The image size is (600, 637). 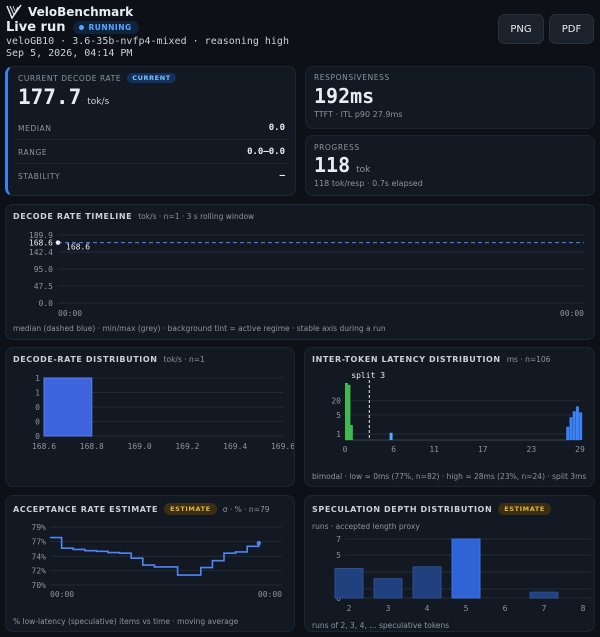 What do you see at coordinates (98, 102) in the screenshot?
I see `decode-rate-unit: tok/s` at bounding box center [98, 102].